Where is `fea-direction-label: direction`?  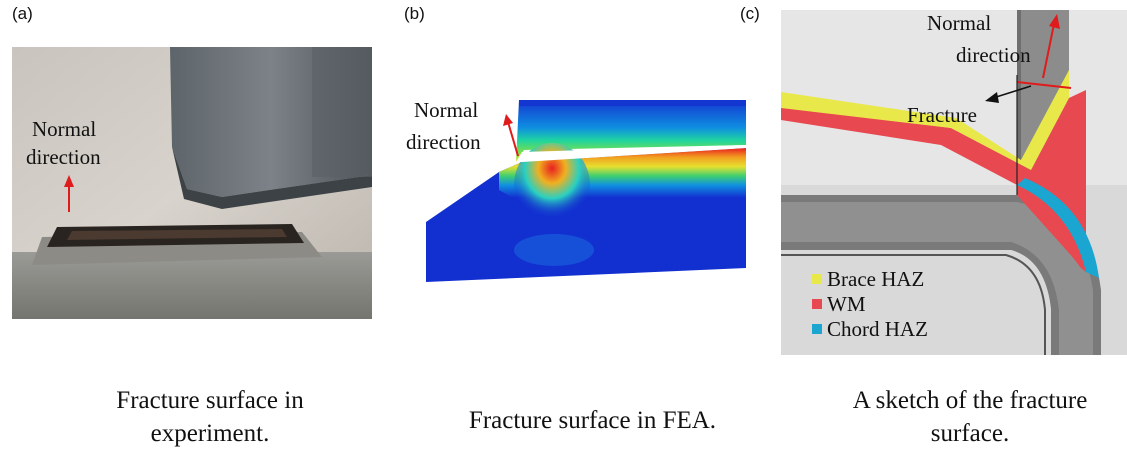 fea-direction-label: direction is located at coordinates (443, 142).